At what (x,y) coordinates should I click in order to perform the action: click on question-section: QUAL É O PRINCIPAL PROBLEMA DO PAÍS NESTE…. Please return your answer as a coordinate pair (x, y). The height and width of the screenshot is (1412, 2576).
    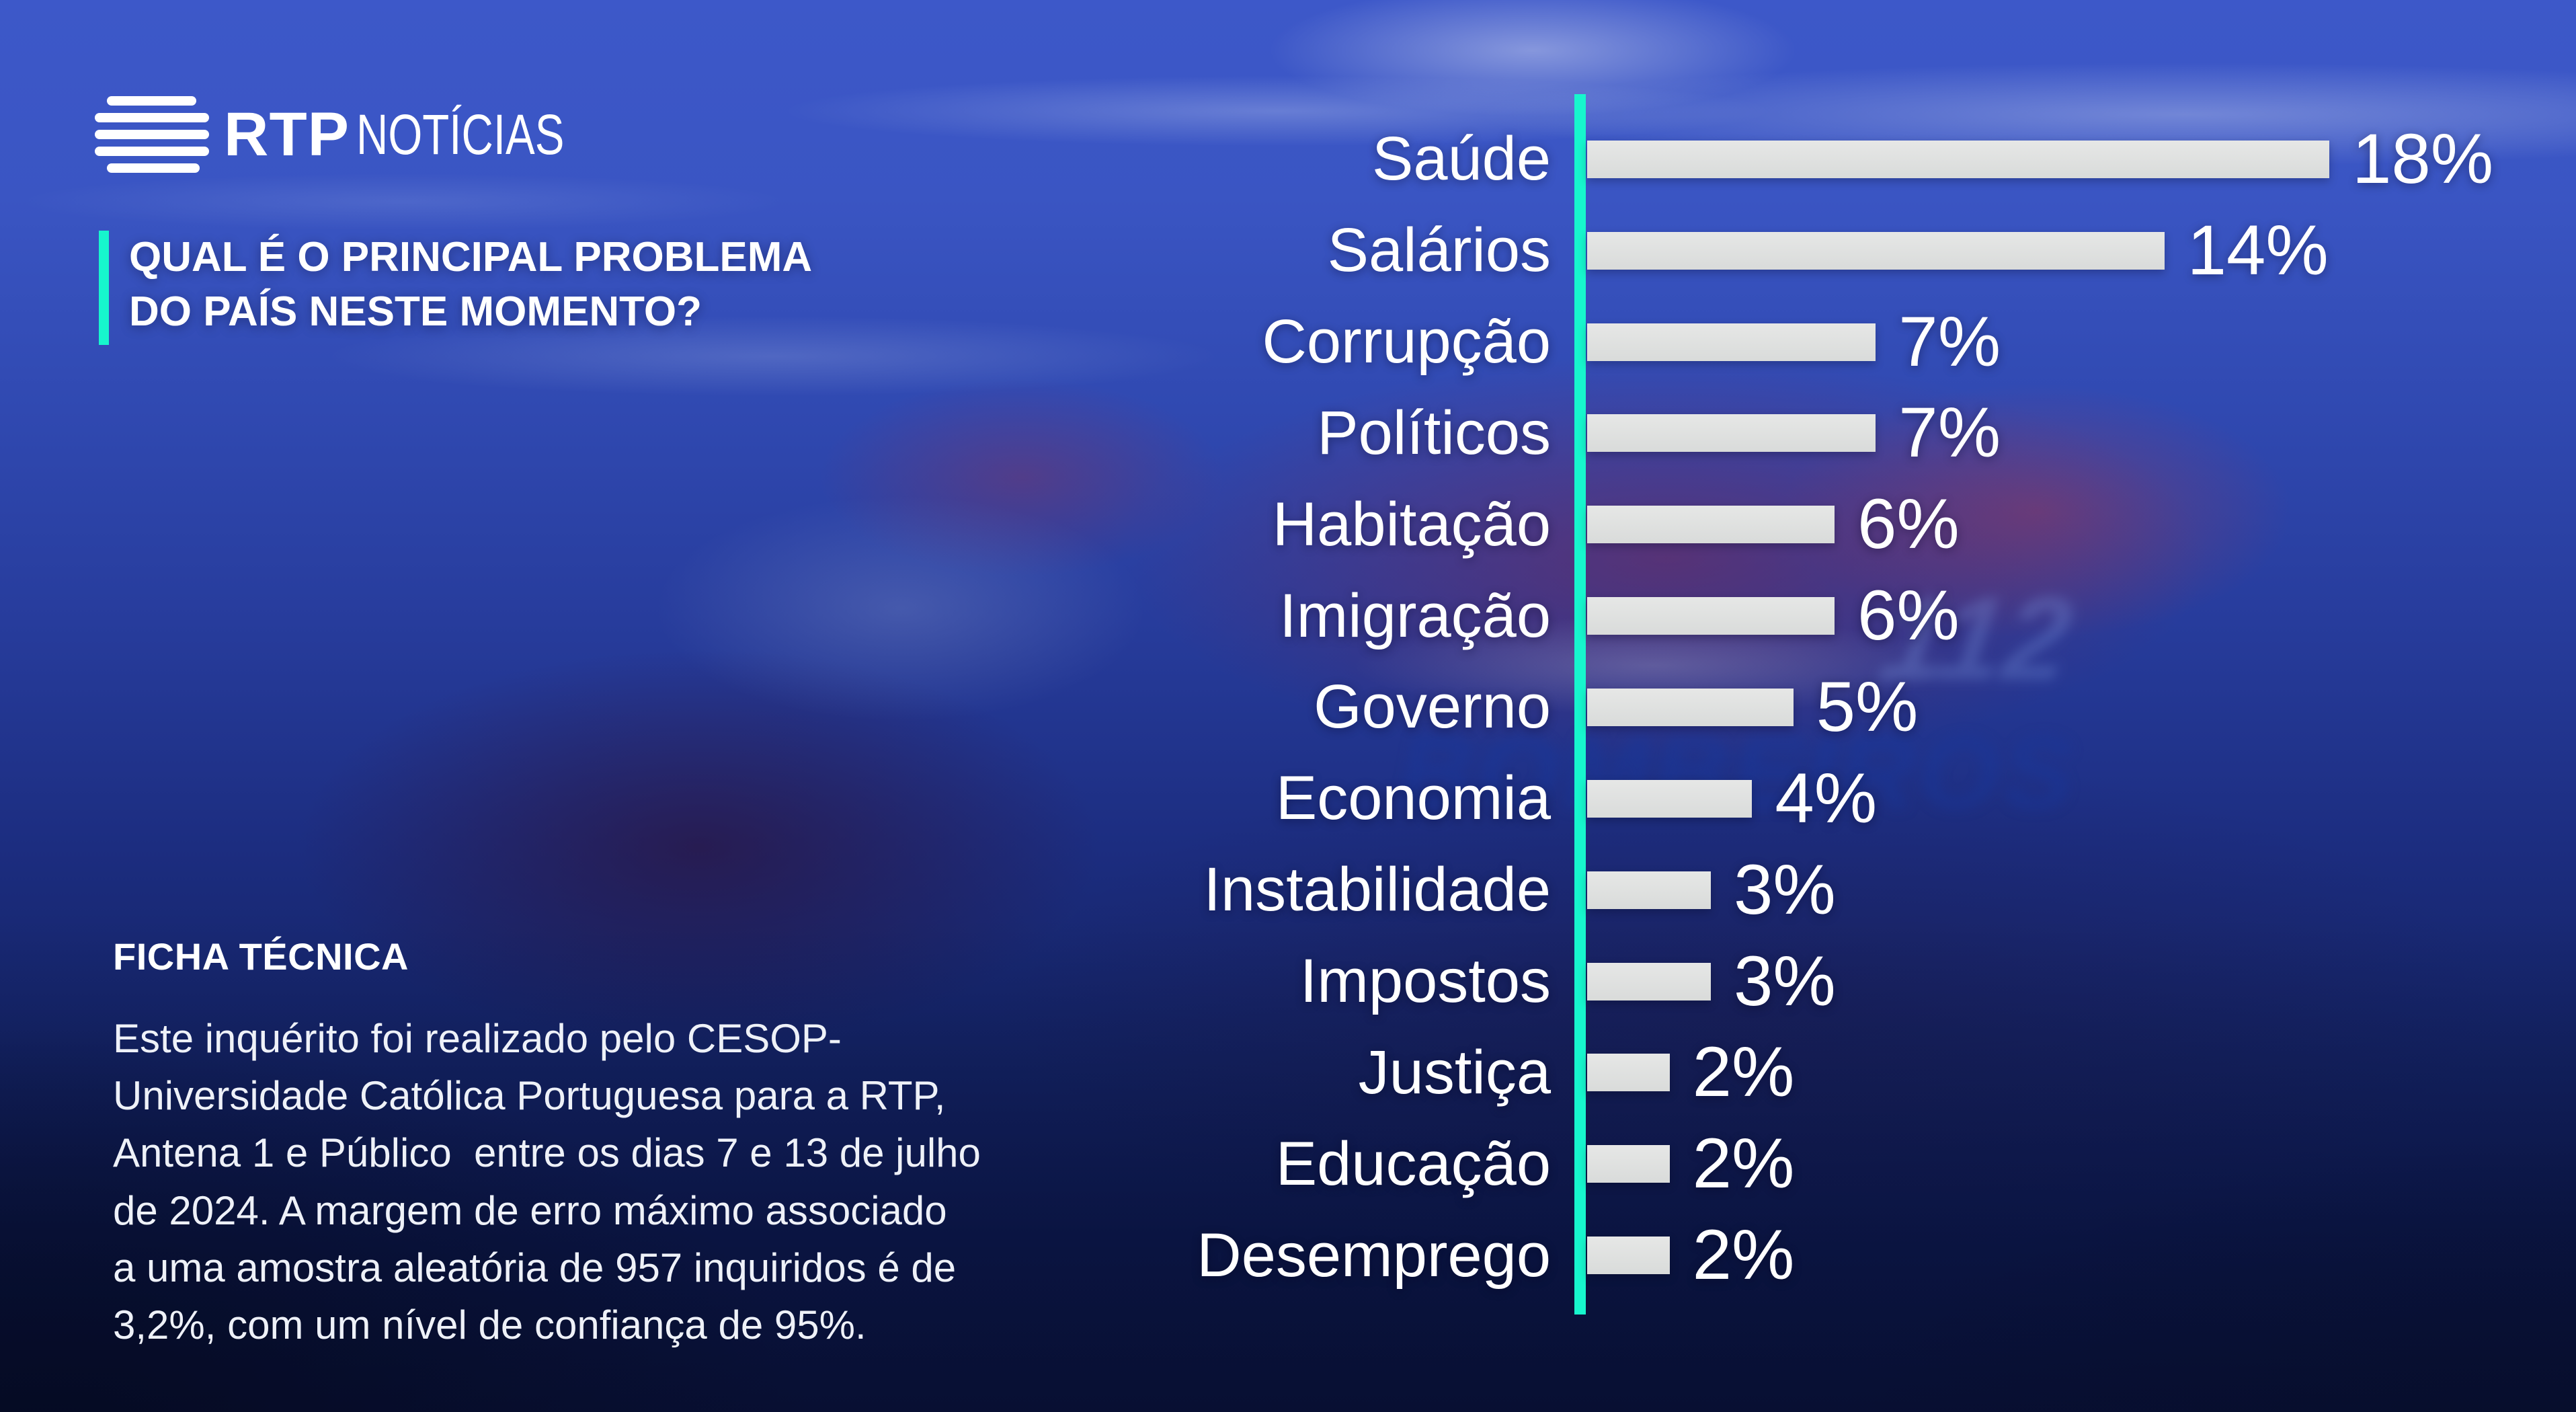
    Looking at the image, I should click on (455, 288).